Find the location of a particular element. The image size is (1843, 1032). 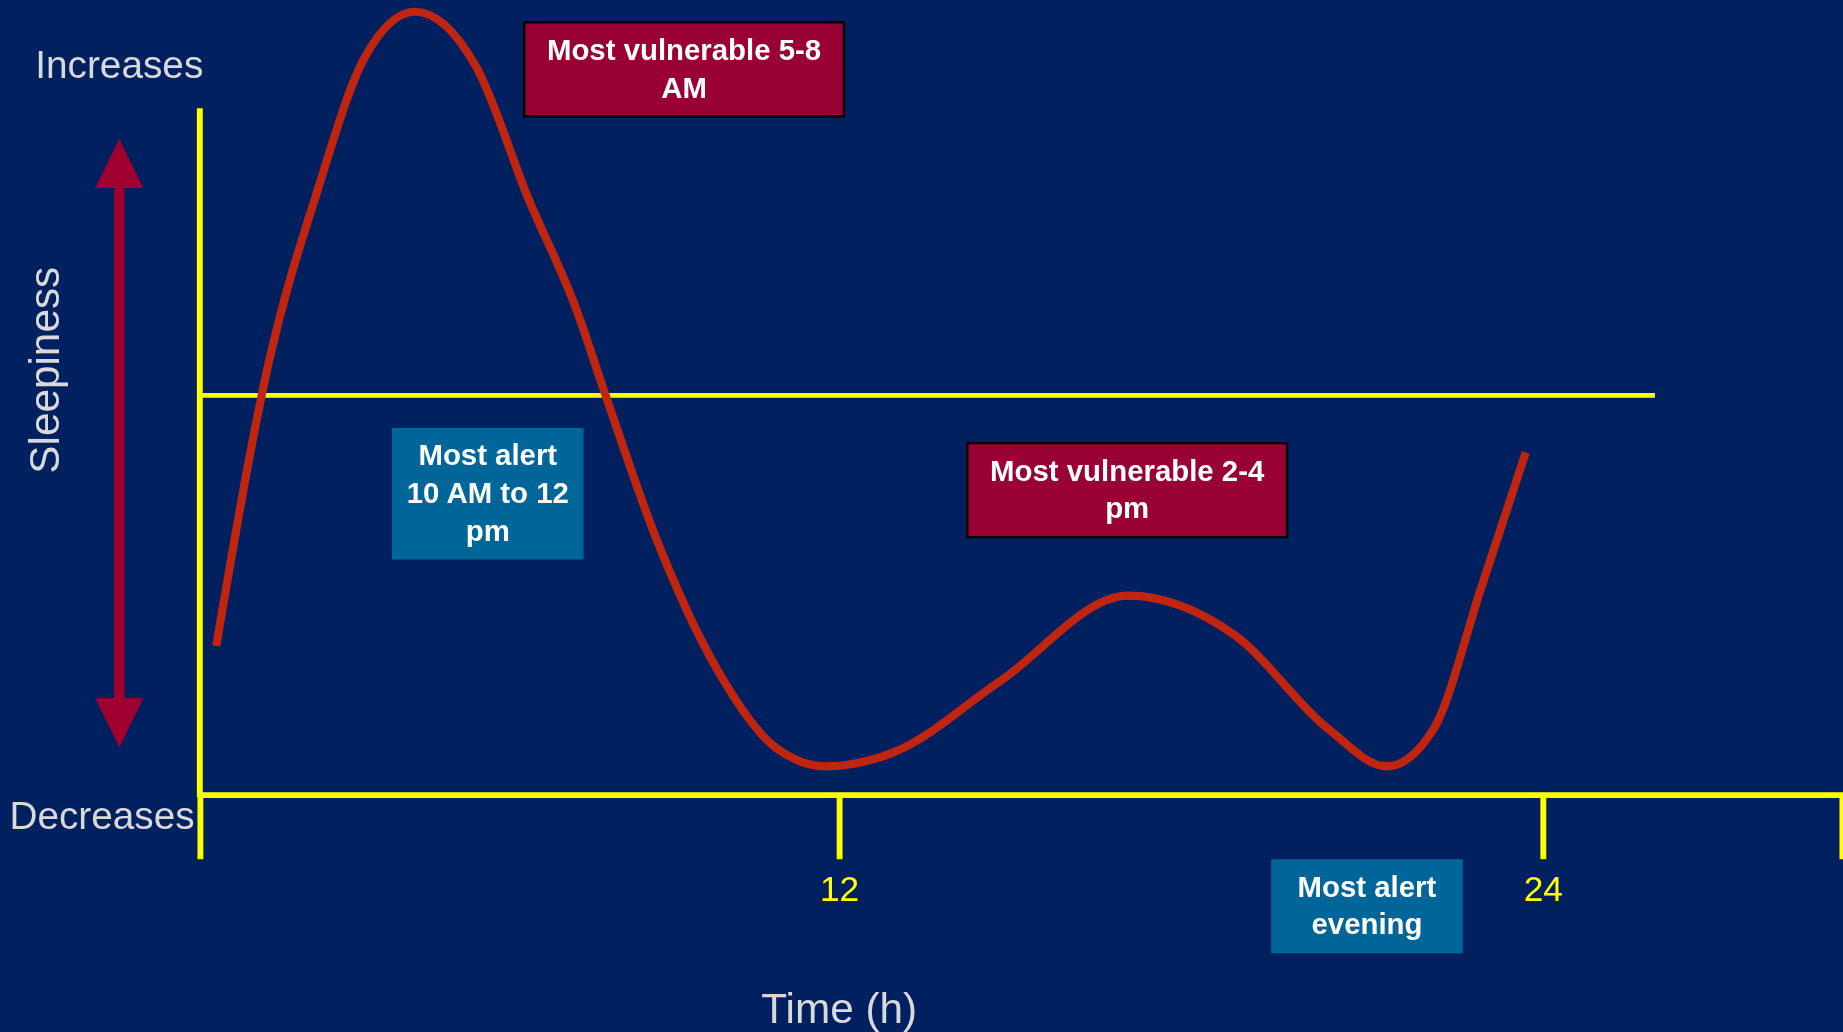

annotation: Most alert 10 AM to 12 pm is located at coordinates (487, 492).